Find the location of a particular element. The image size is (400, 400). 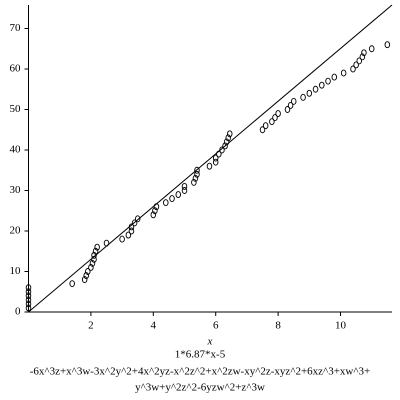

y-tick-label: 10 is located at coordinates (16, 271).